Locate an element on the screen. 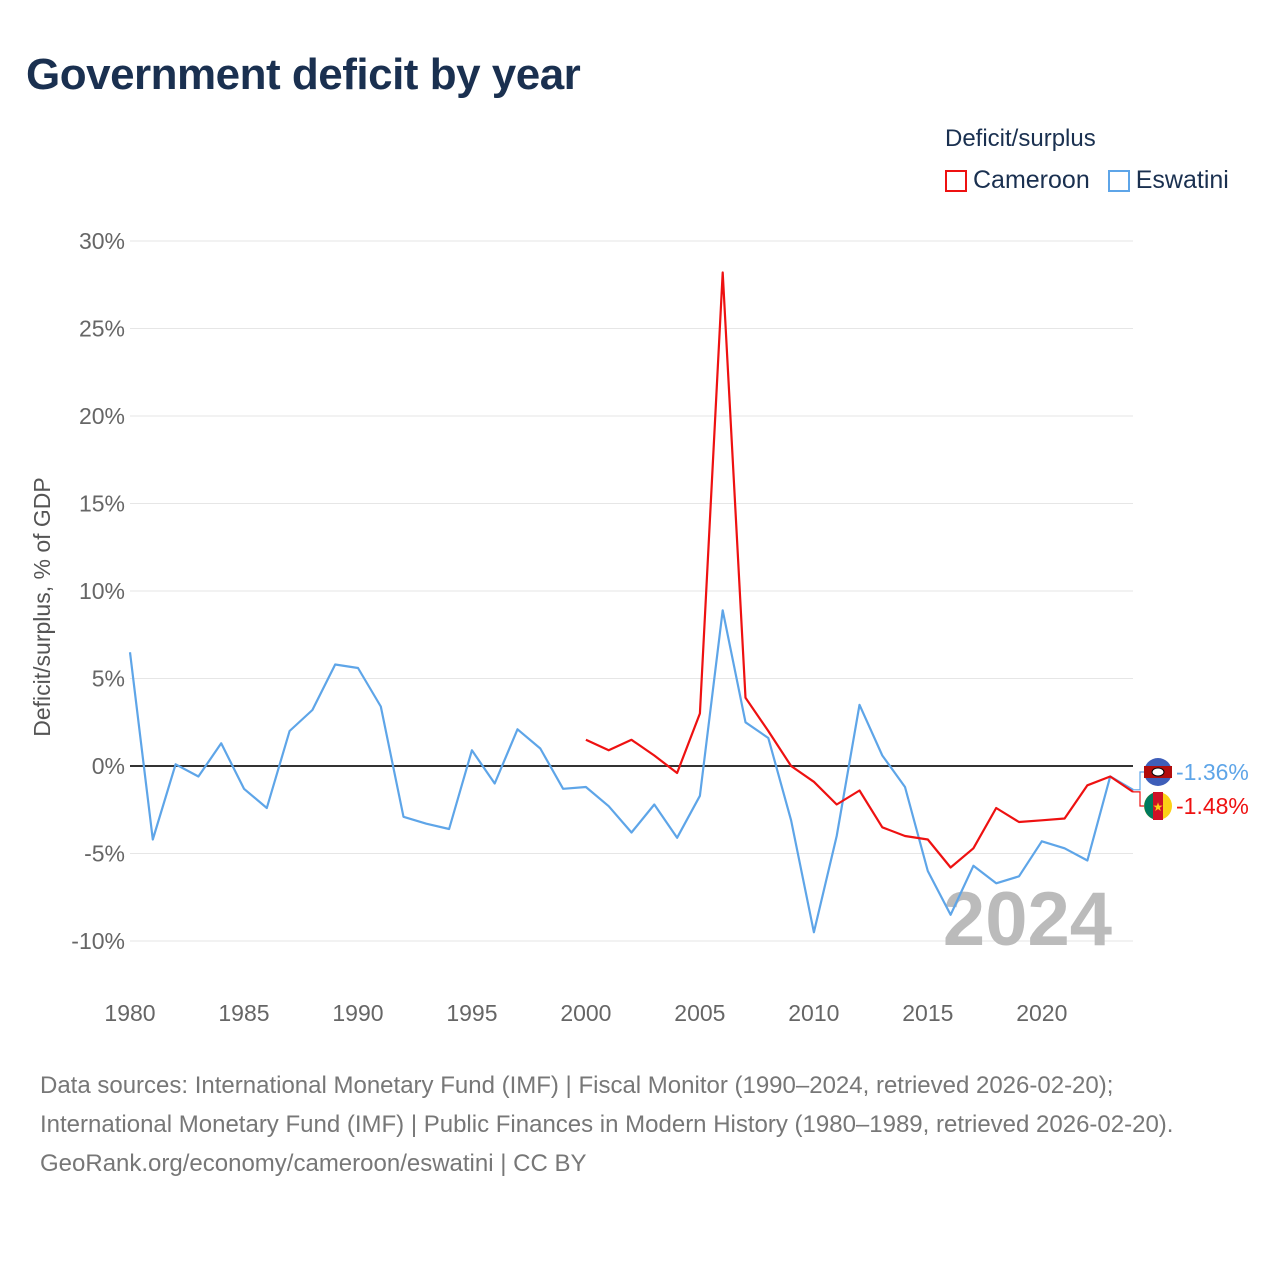 The width and height of the screenshot is (1280, 1280). flag-red-cameroon is located at coordinates (1158, 806).